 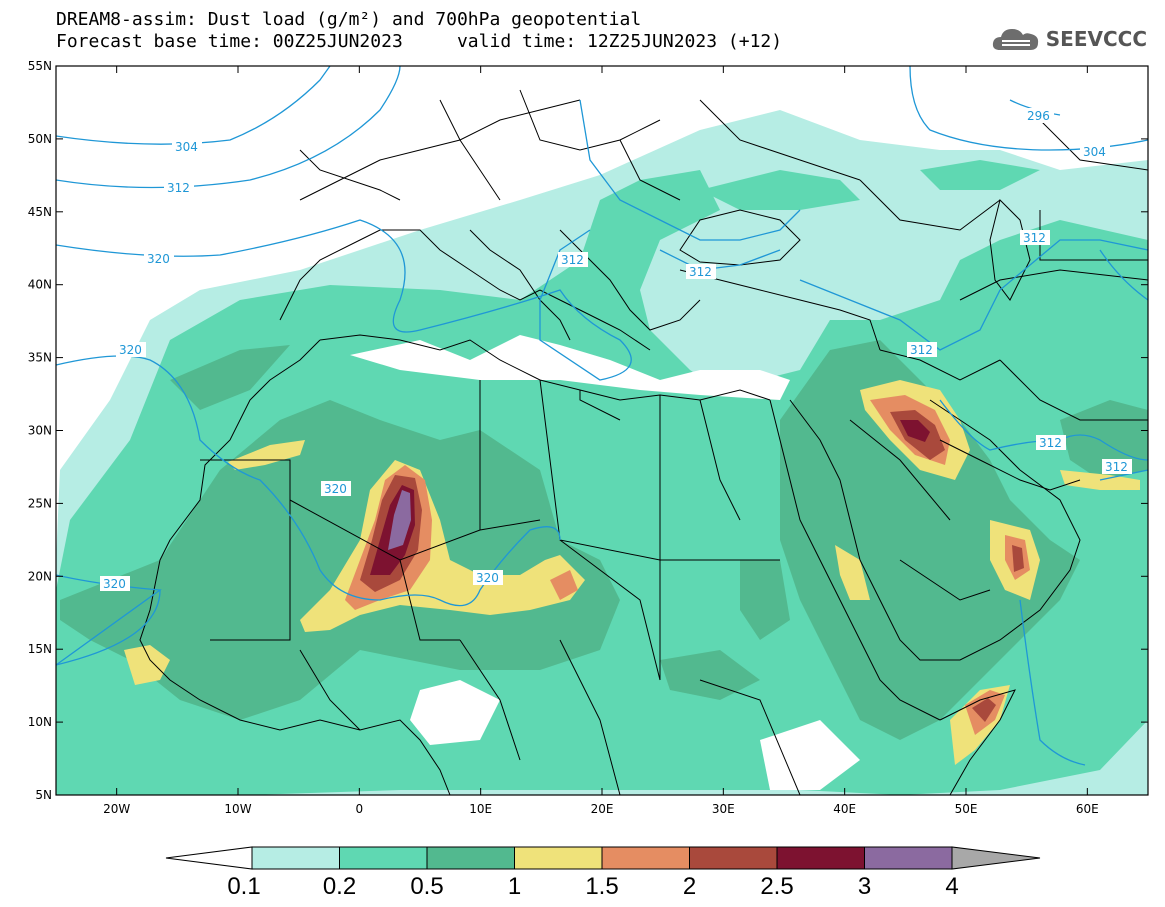 I want to click on lat-tick-label: 10N, so click(x=40, y=722).